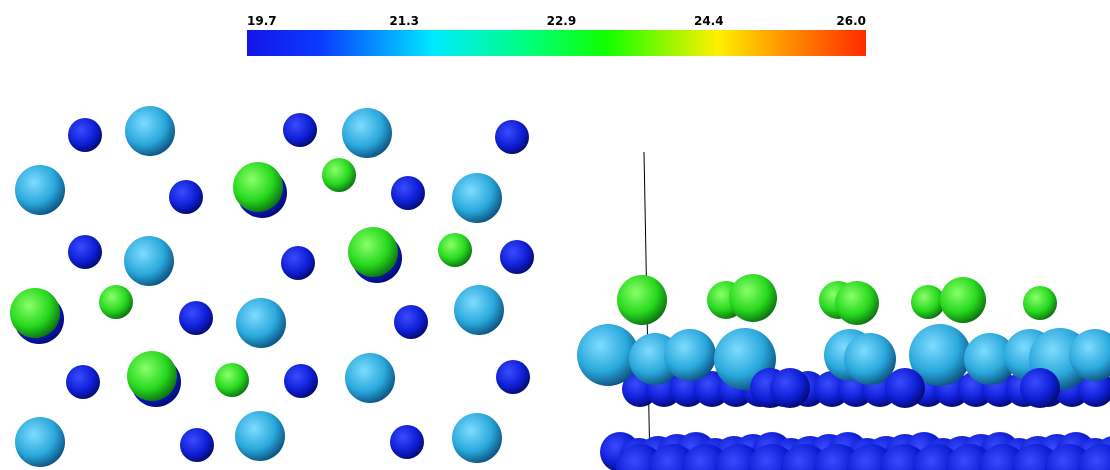  What do you see at coordinates (851, 21) in the screenshot?
I see `colorbar-tick-label: 26.0` at bounding box center [851, 21].